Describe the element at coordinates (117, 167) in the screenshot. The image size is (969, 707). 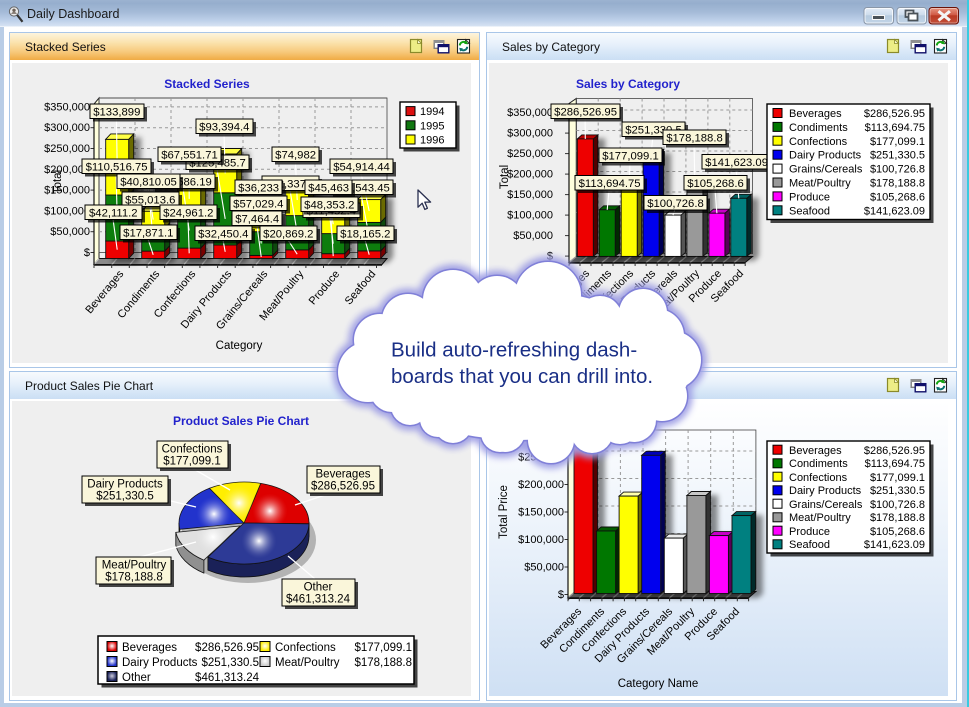
I see `svg-text: $110,516.75` at that location.